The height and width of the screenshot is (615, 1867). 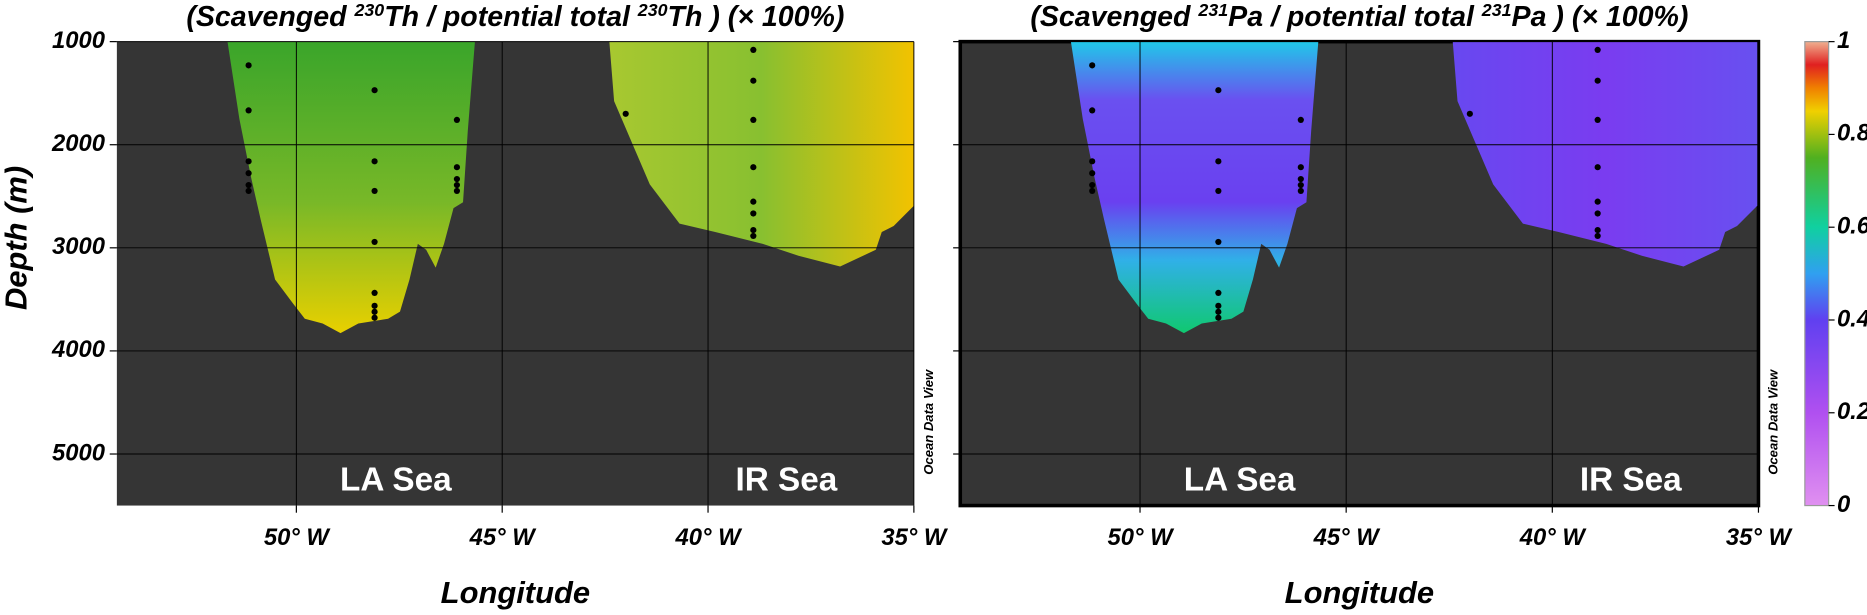 What do you see at coordinates (1817, 274) in the screenshot?
I see `colorbar` at bounding box center [1817, 274].